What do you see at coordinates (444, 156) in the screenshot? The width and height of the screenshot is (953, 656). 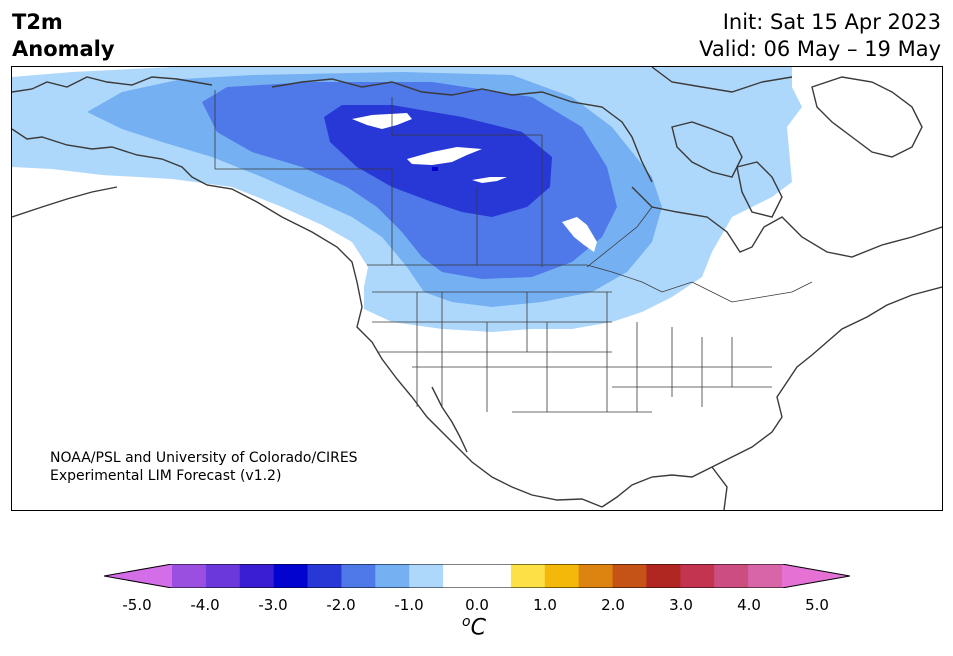 I see `great-slave-lake` at bounding box center [444, 156].